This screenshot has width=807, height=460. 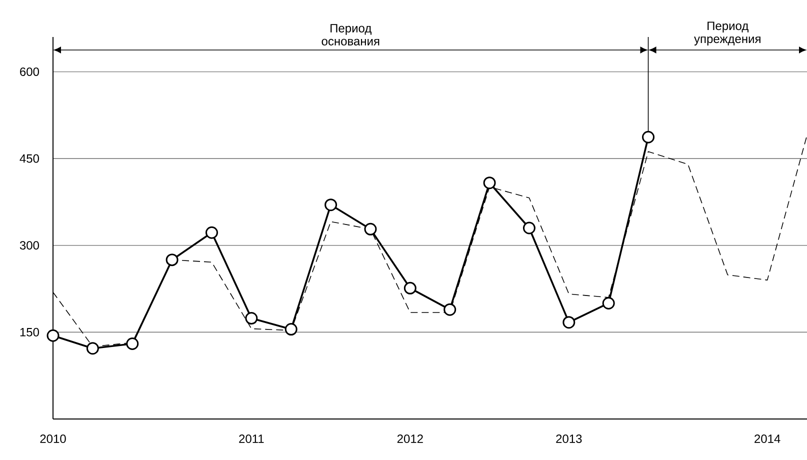 What do you see at coordinates (30, 71) in the screenshot?
I see `y-tick-label: 600` at bounding box center [30, 71].